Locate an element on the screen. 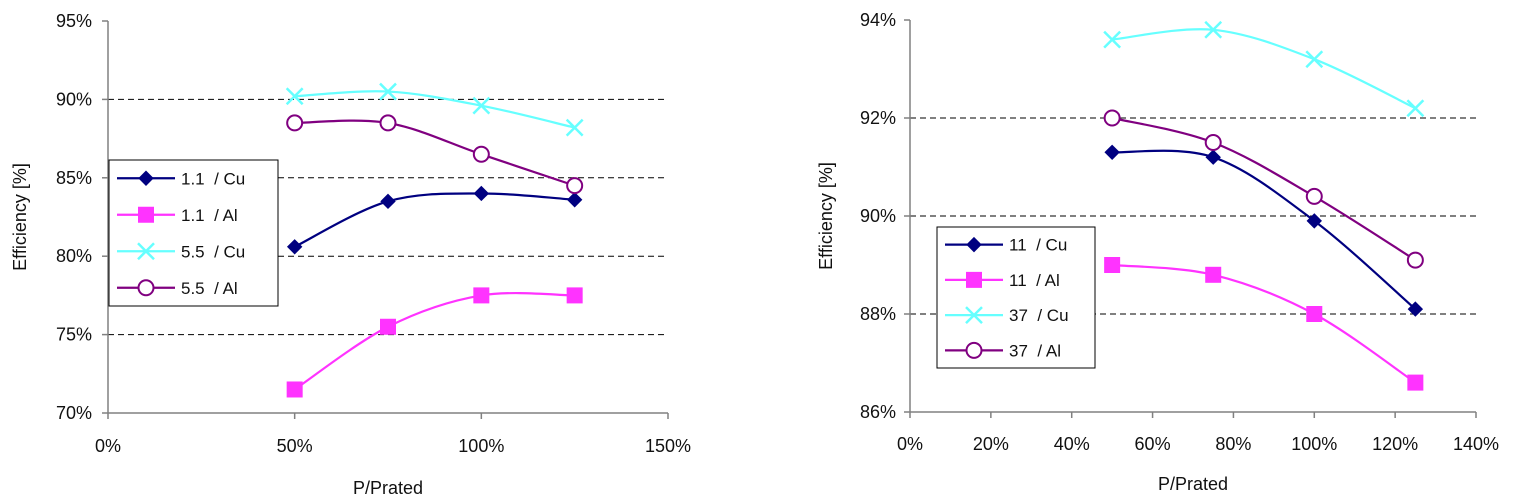  legend-label: 11 / Cu is located at coordinates (1038, 245).